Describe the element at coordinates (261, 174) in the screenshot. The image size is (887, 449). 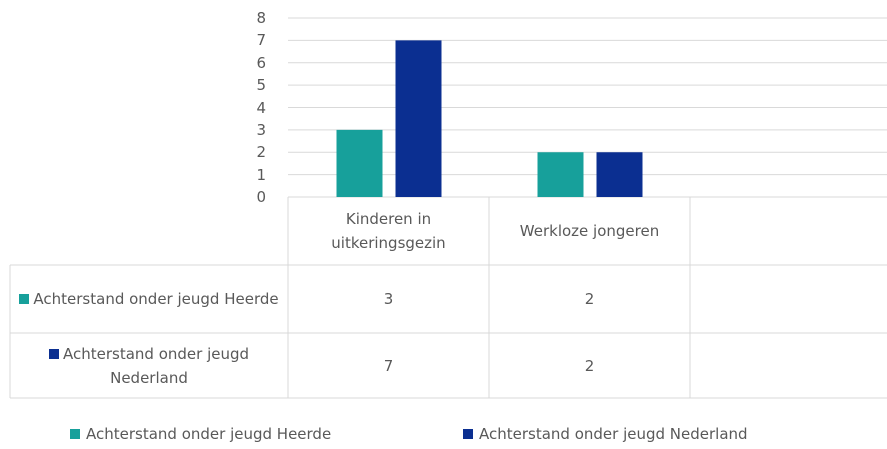
I see `y-tick-label: 1` at that location.